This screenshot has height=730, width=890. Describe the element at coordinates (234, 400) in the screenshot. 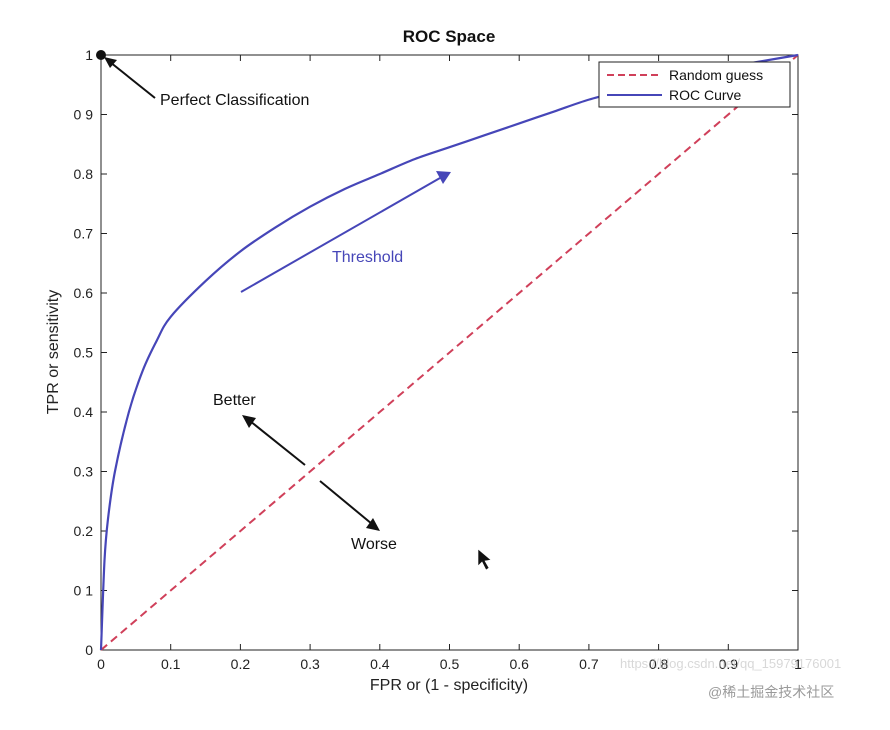

I see `annotation-better: Better` at that location.